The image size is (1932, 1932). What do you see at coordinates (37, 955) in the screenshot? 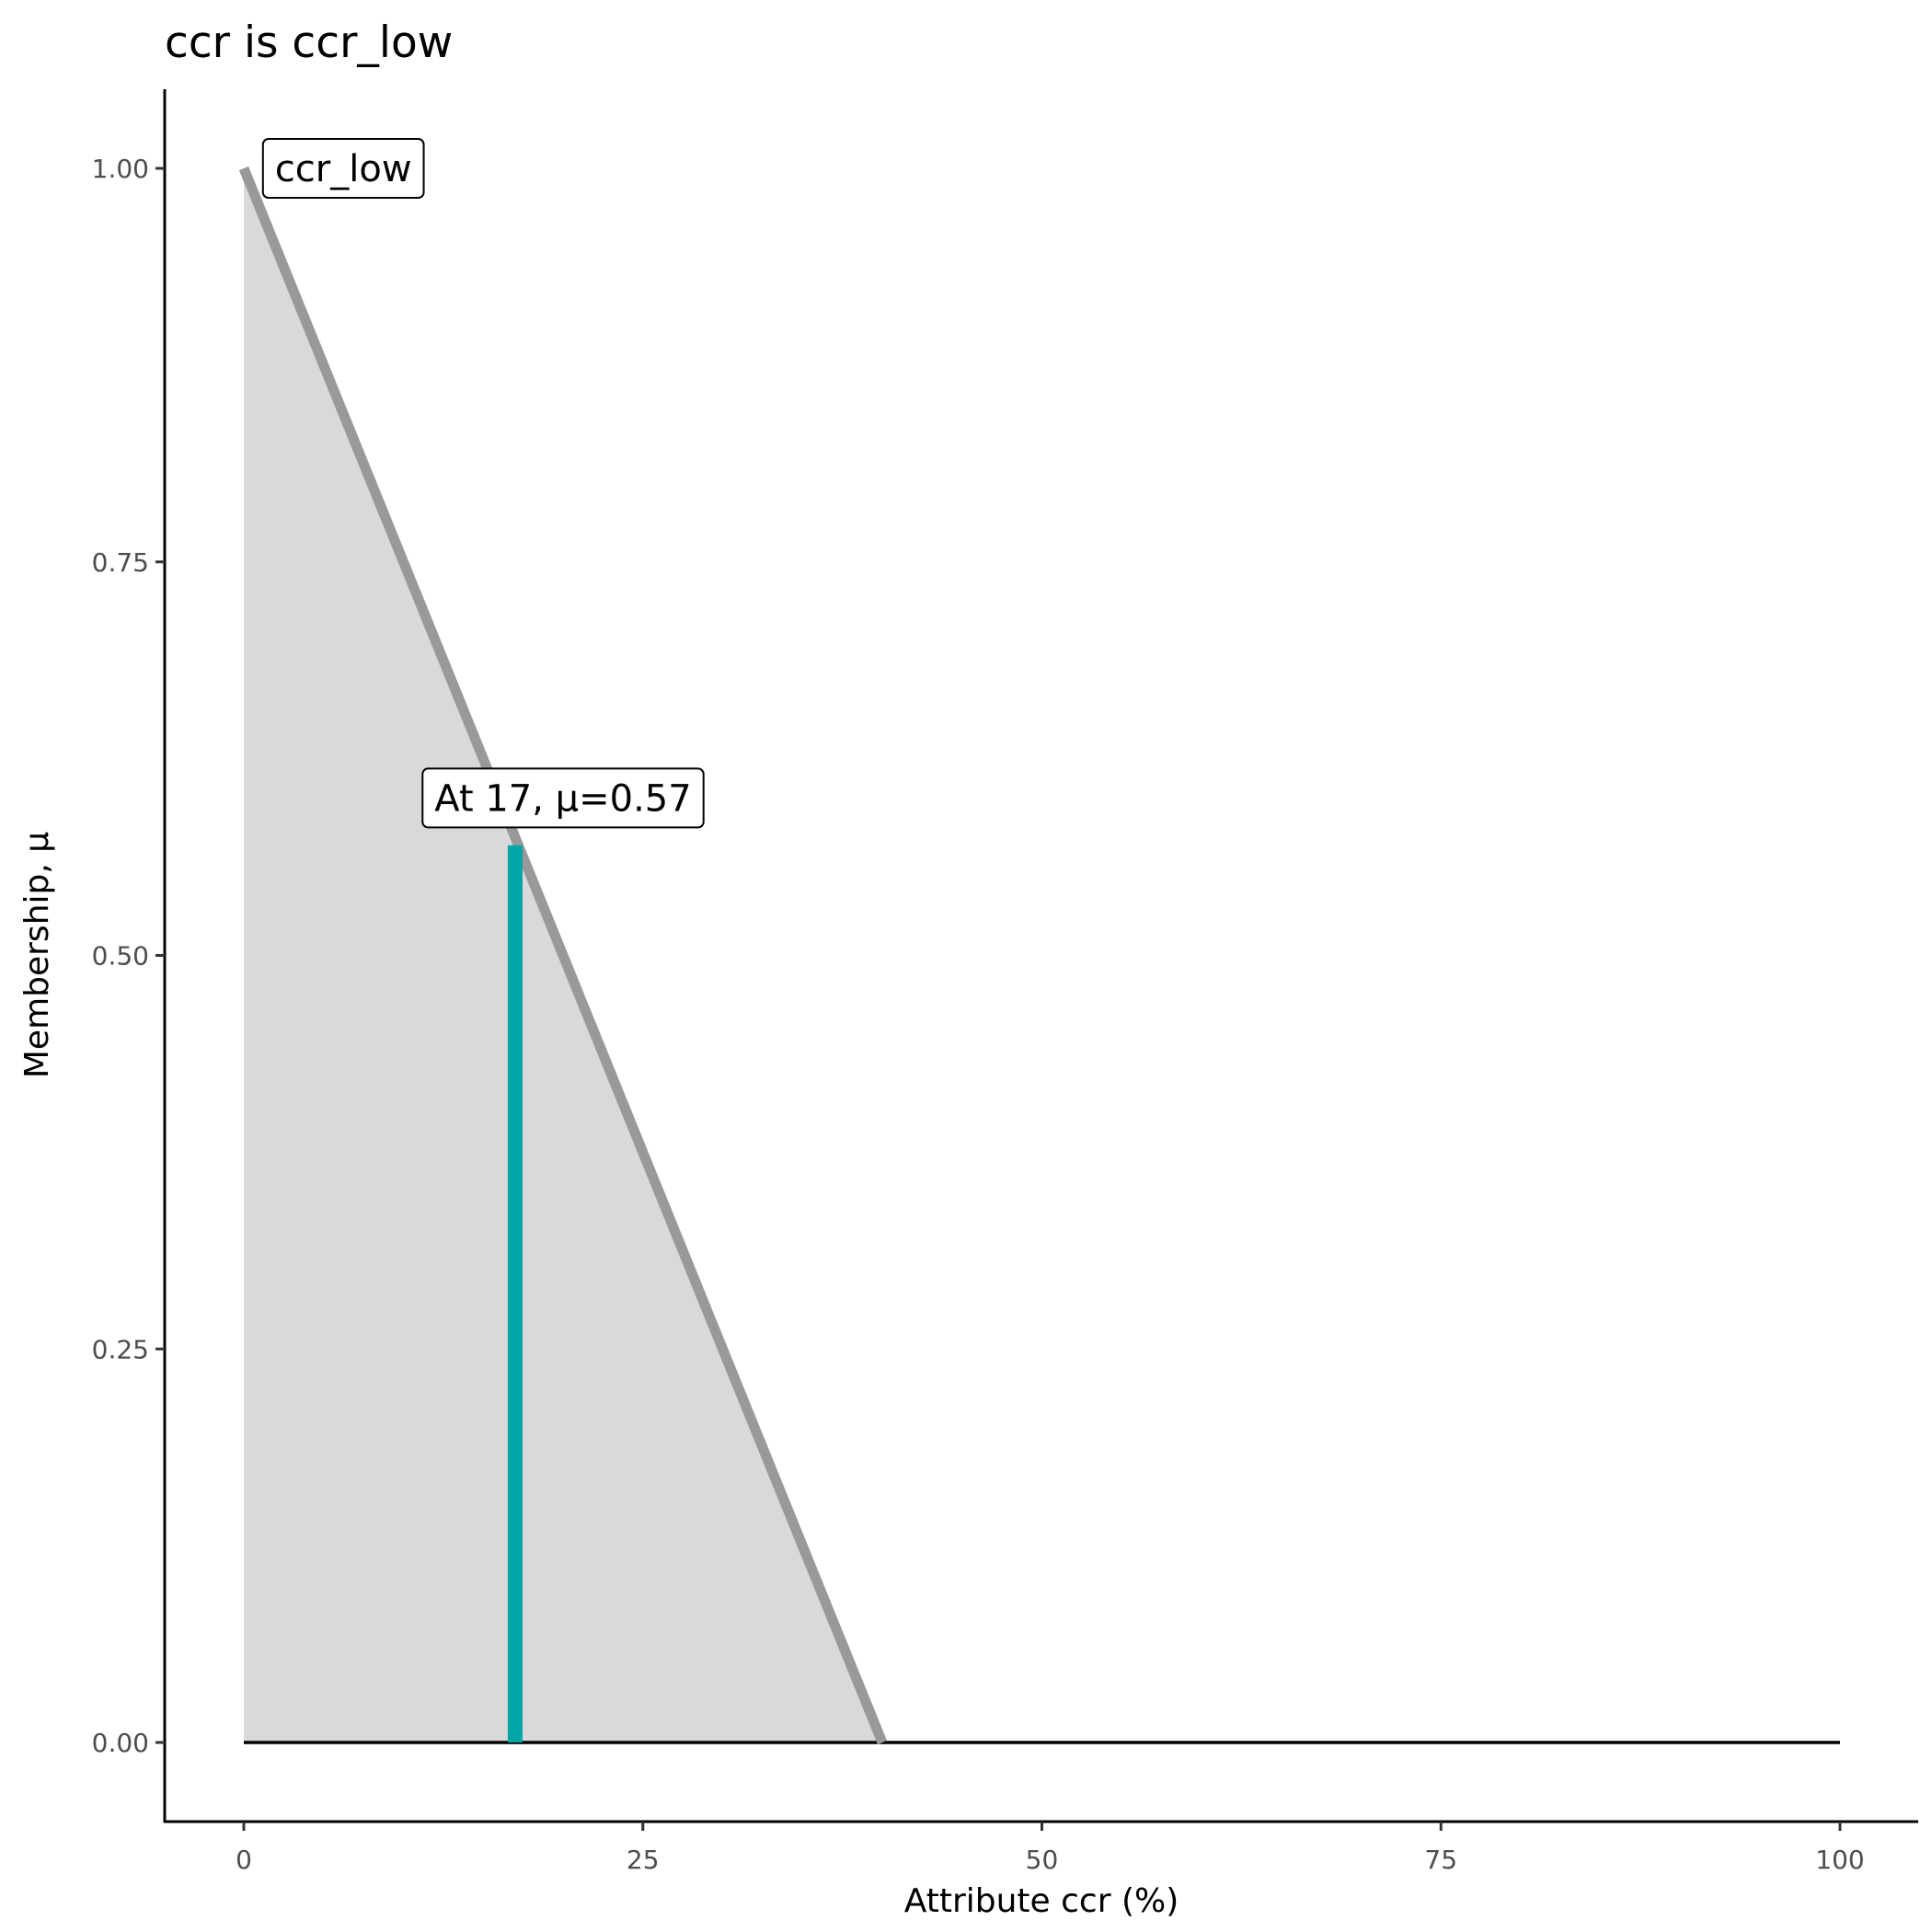
I see `y-axis-title: Membership, μ` at bounding box center [37, 955].